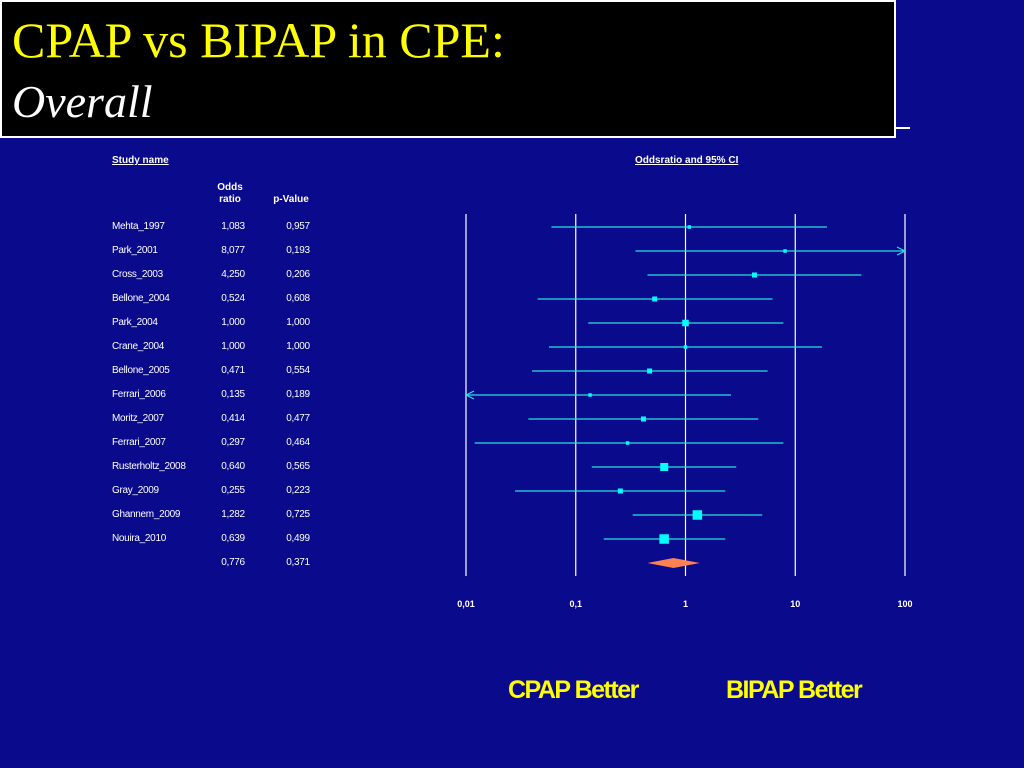  I want to click on study-name: Crane_2004, so click(138, 346).